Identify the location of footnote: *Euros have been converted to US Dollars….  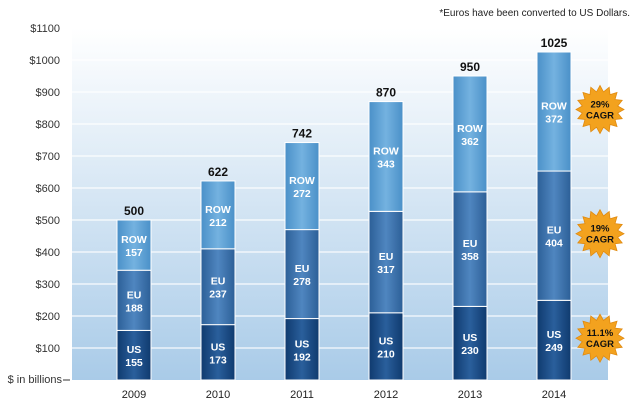
(534, 13).